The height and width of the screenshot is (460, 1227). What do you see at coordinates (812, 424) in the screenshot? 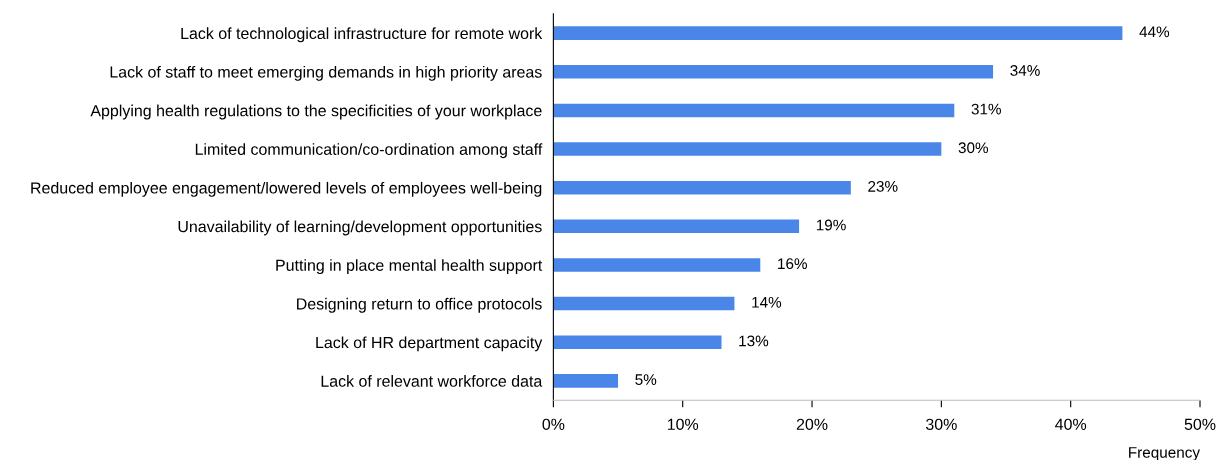
I see `x-tick-label: 20%` at bounding box center [812, 424].